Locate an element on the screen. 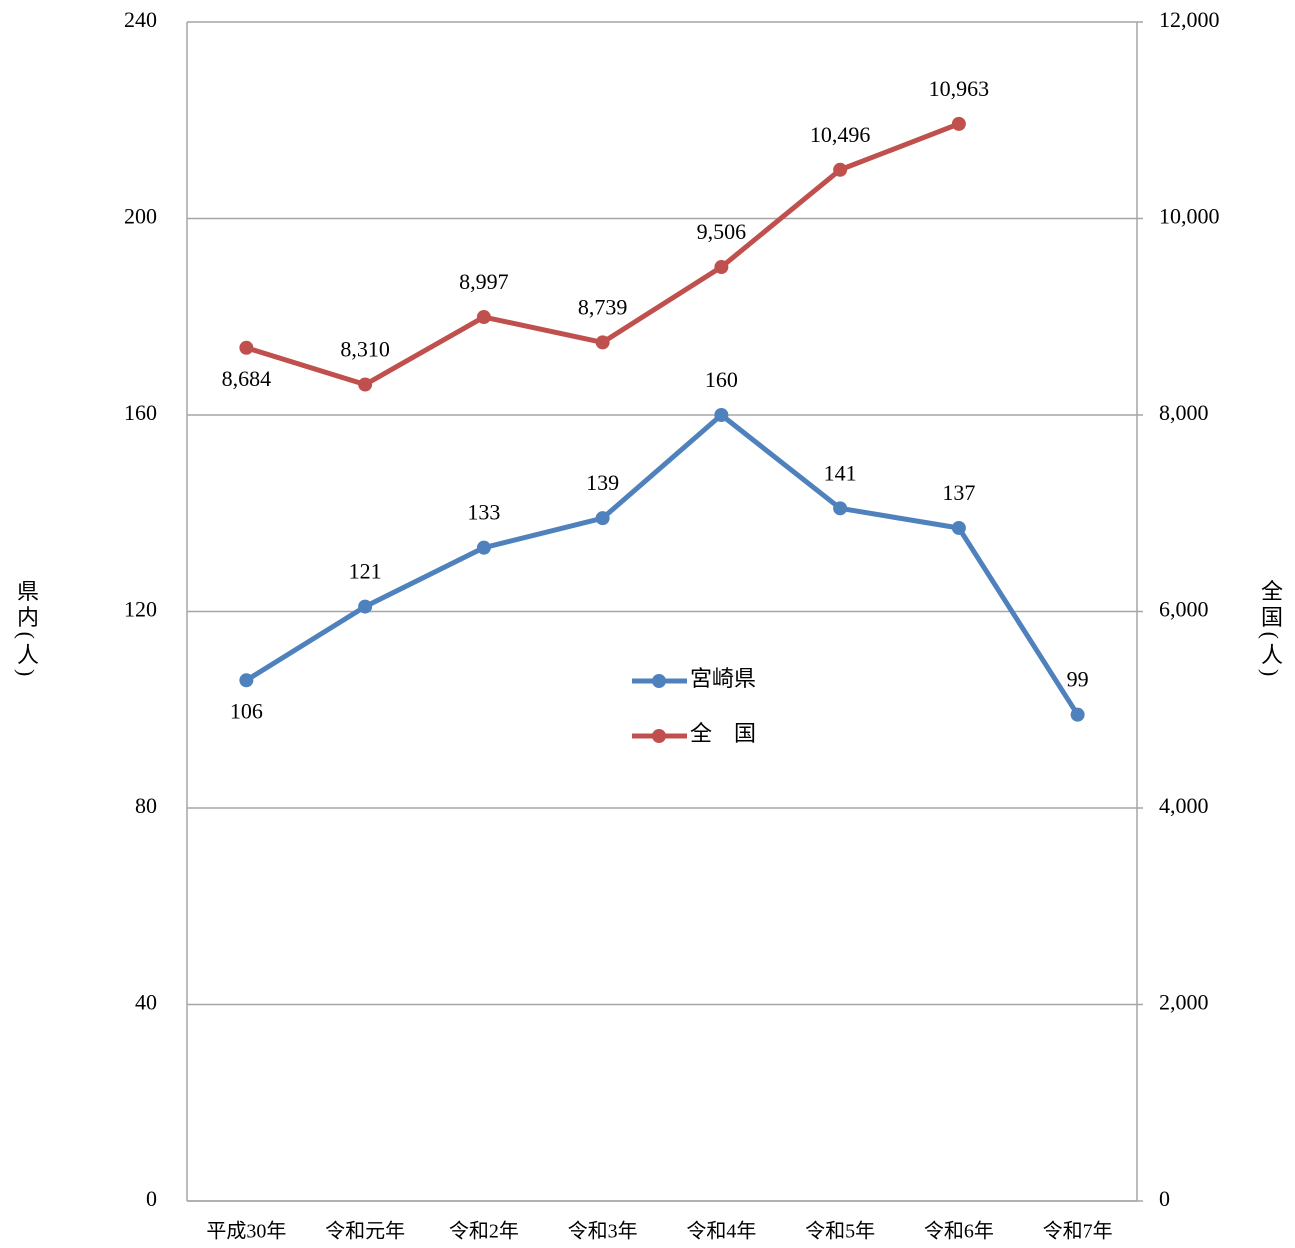 This screenshot has width=1295, height=1248. y2-tick-label: 10,000 is located at coordinates (1189, 216).